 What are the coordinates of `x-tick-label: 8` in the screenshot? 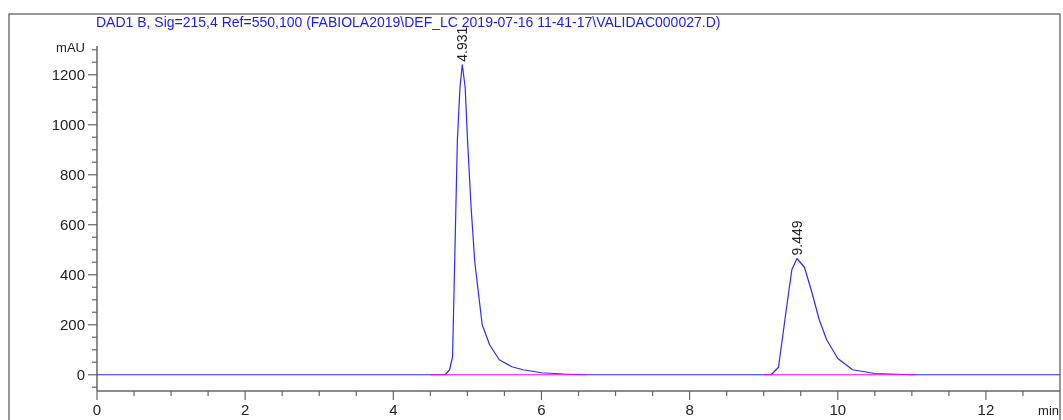 It's located at (689, 409).